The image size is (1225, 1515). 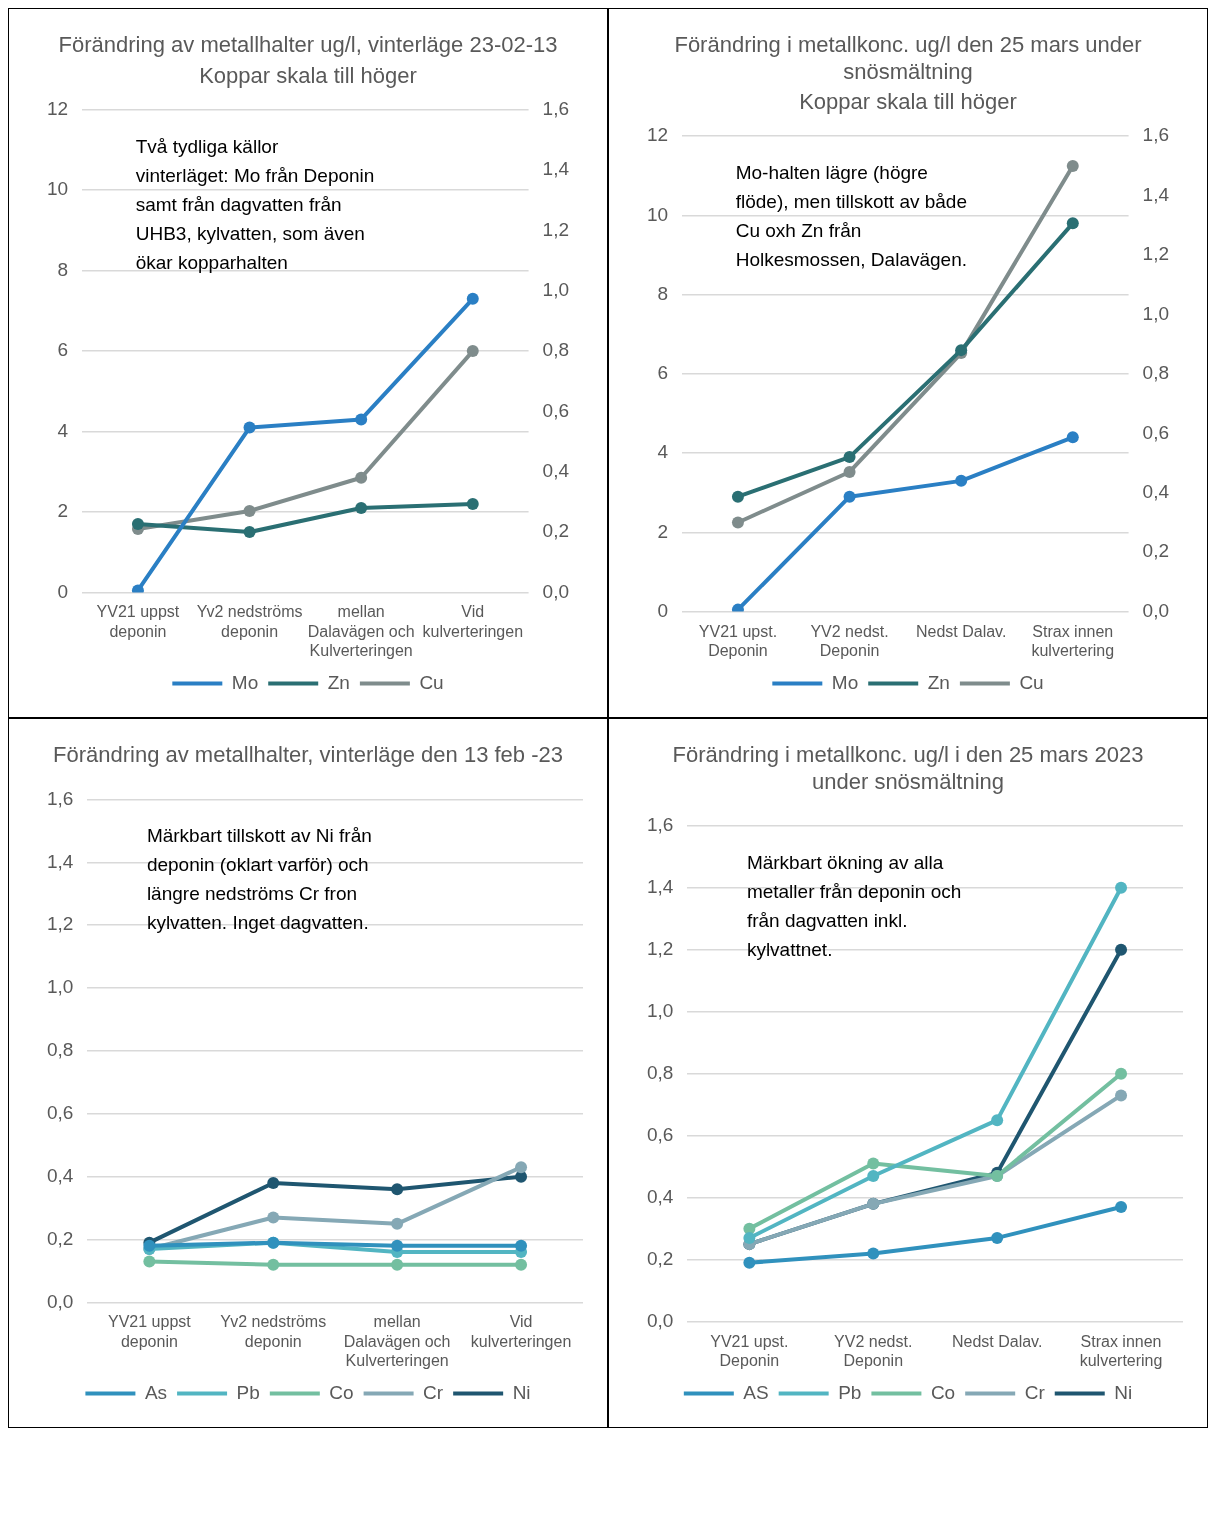 I want to click on chart-title: Förändring i metallkonc. ug/l i den 25 mars 2023 under snösmältning, so click(x=908, y=768).